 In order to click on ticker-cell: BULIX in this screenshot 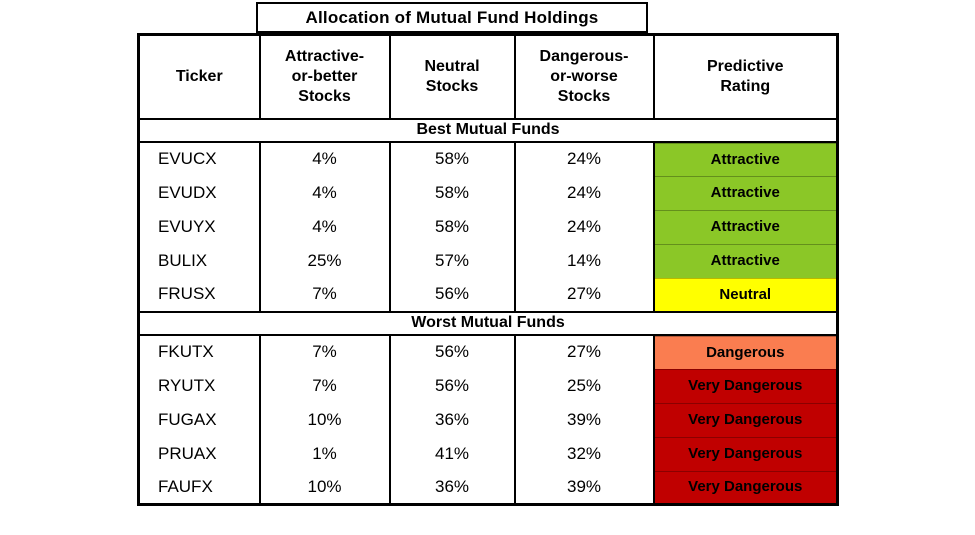, I will do `click(199, 260)`.